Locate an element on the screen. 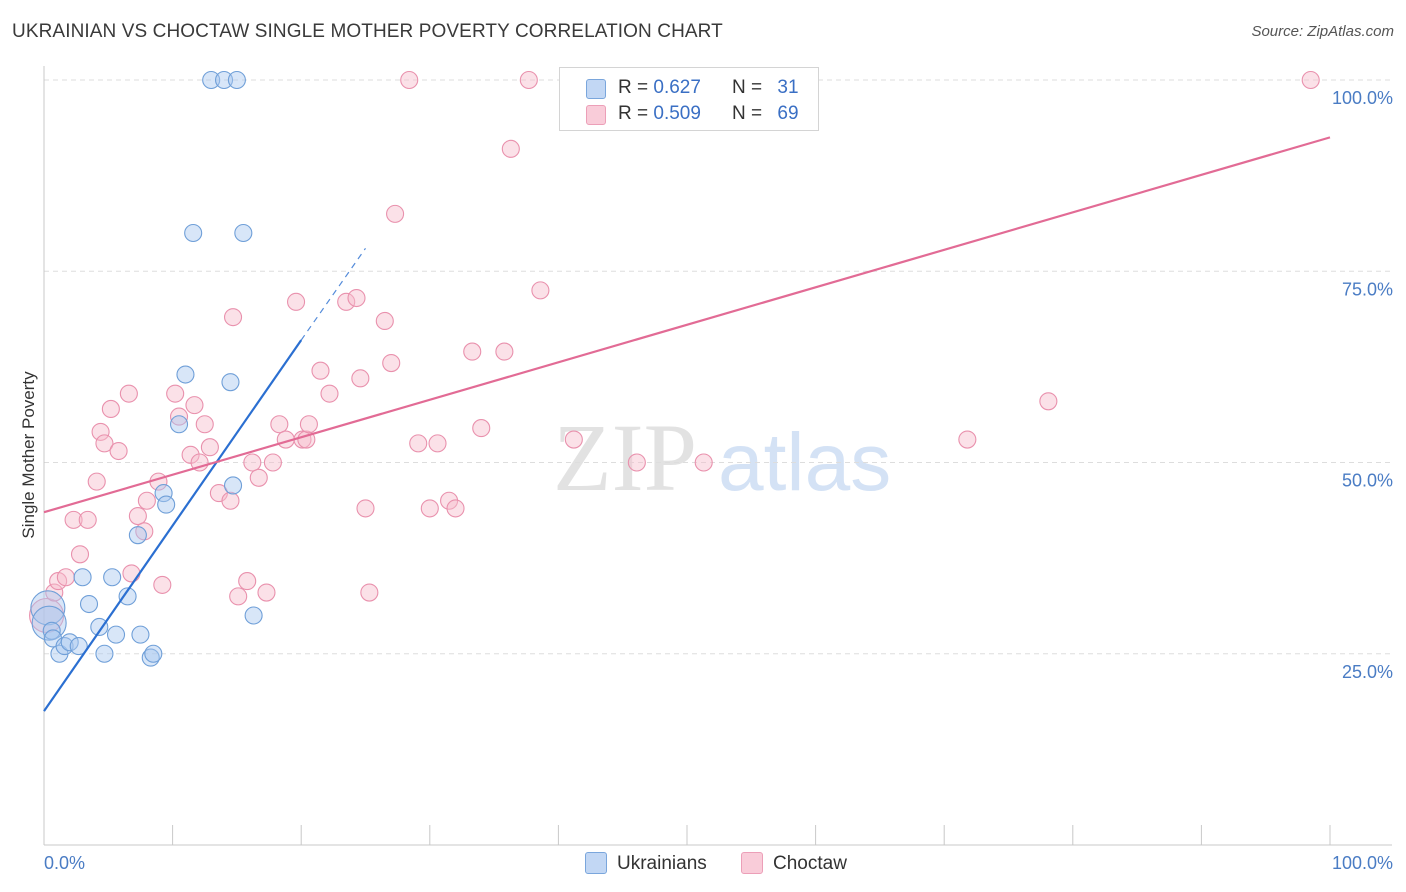 This screenshot has height=892, width=1406. x-tick-label: 0.0% is located at coordinates (64, 863).